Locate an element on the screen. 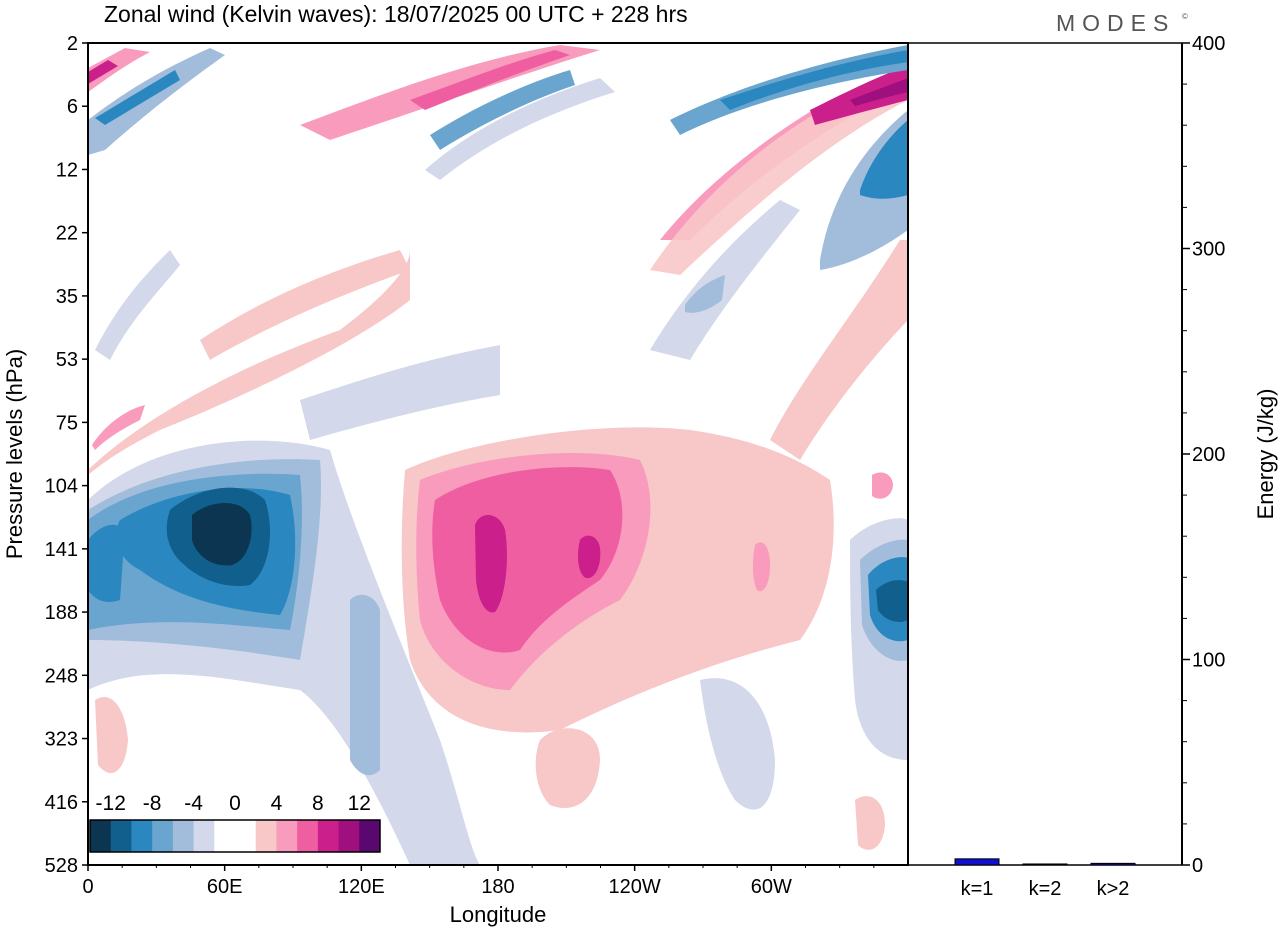 The width and height of the screenshot is (1280, 930). energy-category-label: k=1 is located at coordinates (977, 889).